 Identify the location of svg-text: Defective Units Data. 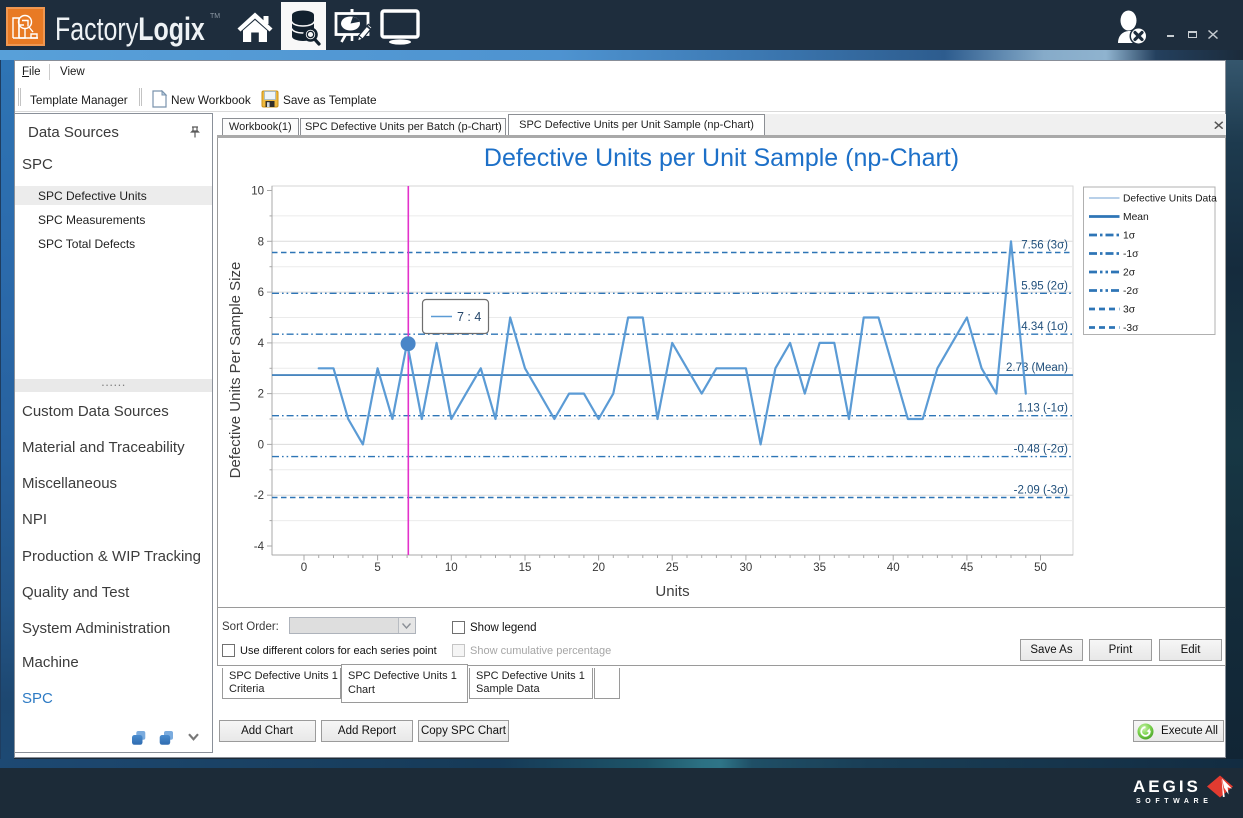
(1170, 199).